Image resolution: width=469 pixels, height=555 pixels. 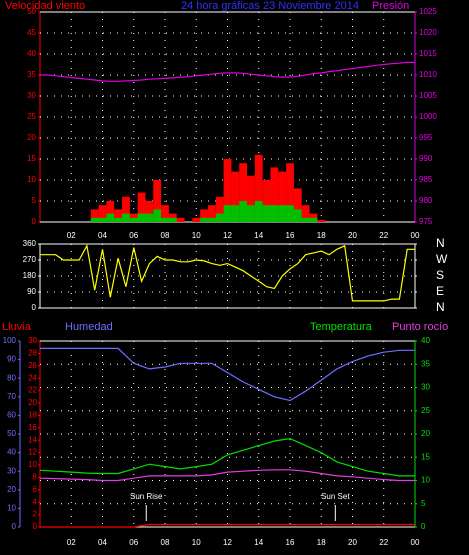 I want to click on y-tick-label: 16, so click(x=32, y=427).